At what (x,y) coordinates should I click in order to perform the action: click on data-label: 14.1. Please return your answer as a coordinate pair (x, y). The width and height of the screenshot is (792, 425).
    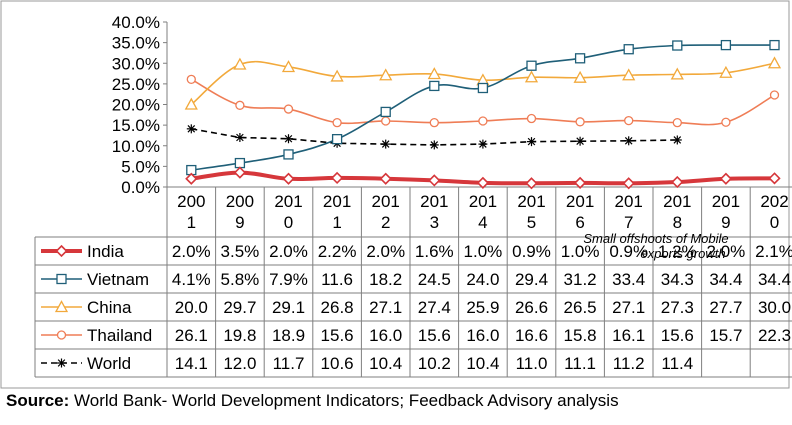
    Looking at the image, I should click on (191, 363).